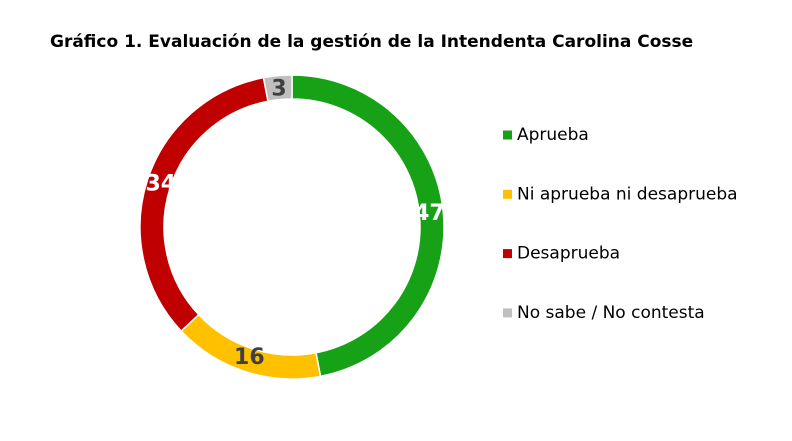 Image resolution: width=792 pixels, height=441 pixels. I want to click on legend-text: Ni aprueba ni desaprueba, so click(627, 194).